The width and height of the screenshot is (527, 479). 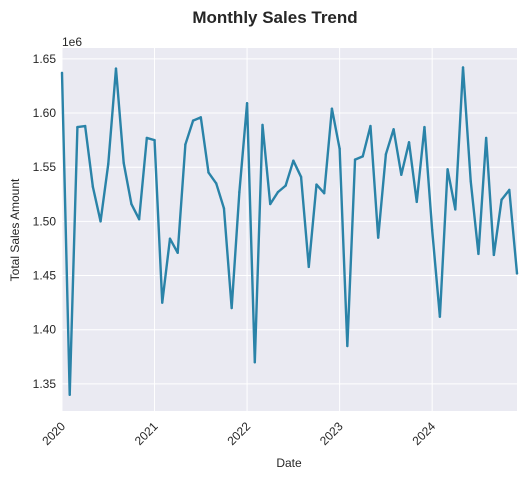 I want to click on x-tick-label: 2024, so click(x=424, y=433).